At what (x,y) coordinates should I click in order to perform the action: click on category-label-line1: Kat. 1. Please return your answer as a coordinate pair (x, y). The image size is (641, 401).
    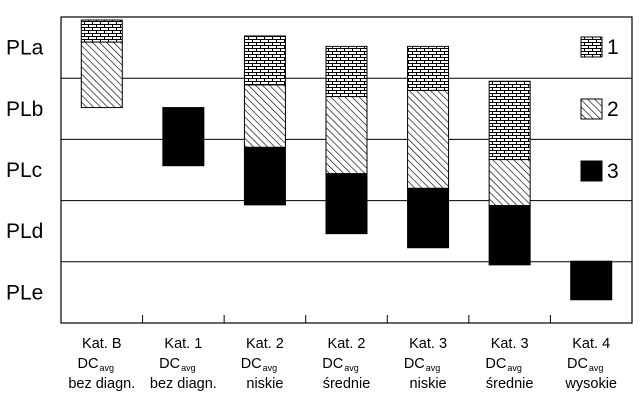
    Looking at the image, I should click on (183, 344).